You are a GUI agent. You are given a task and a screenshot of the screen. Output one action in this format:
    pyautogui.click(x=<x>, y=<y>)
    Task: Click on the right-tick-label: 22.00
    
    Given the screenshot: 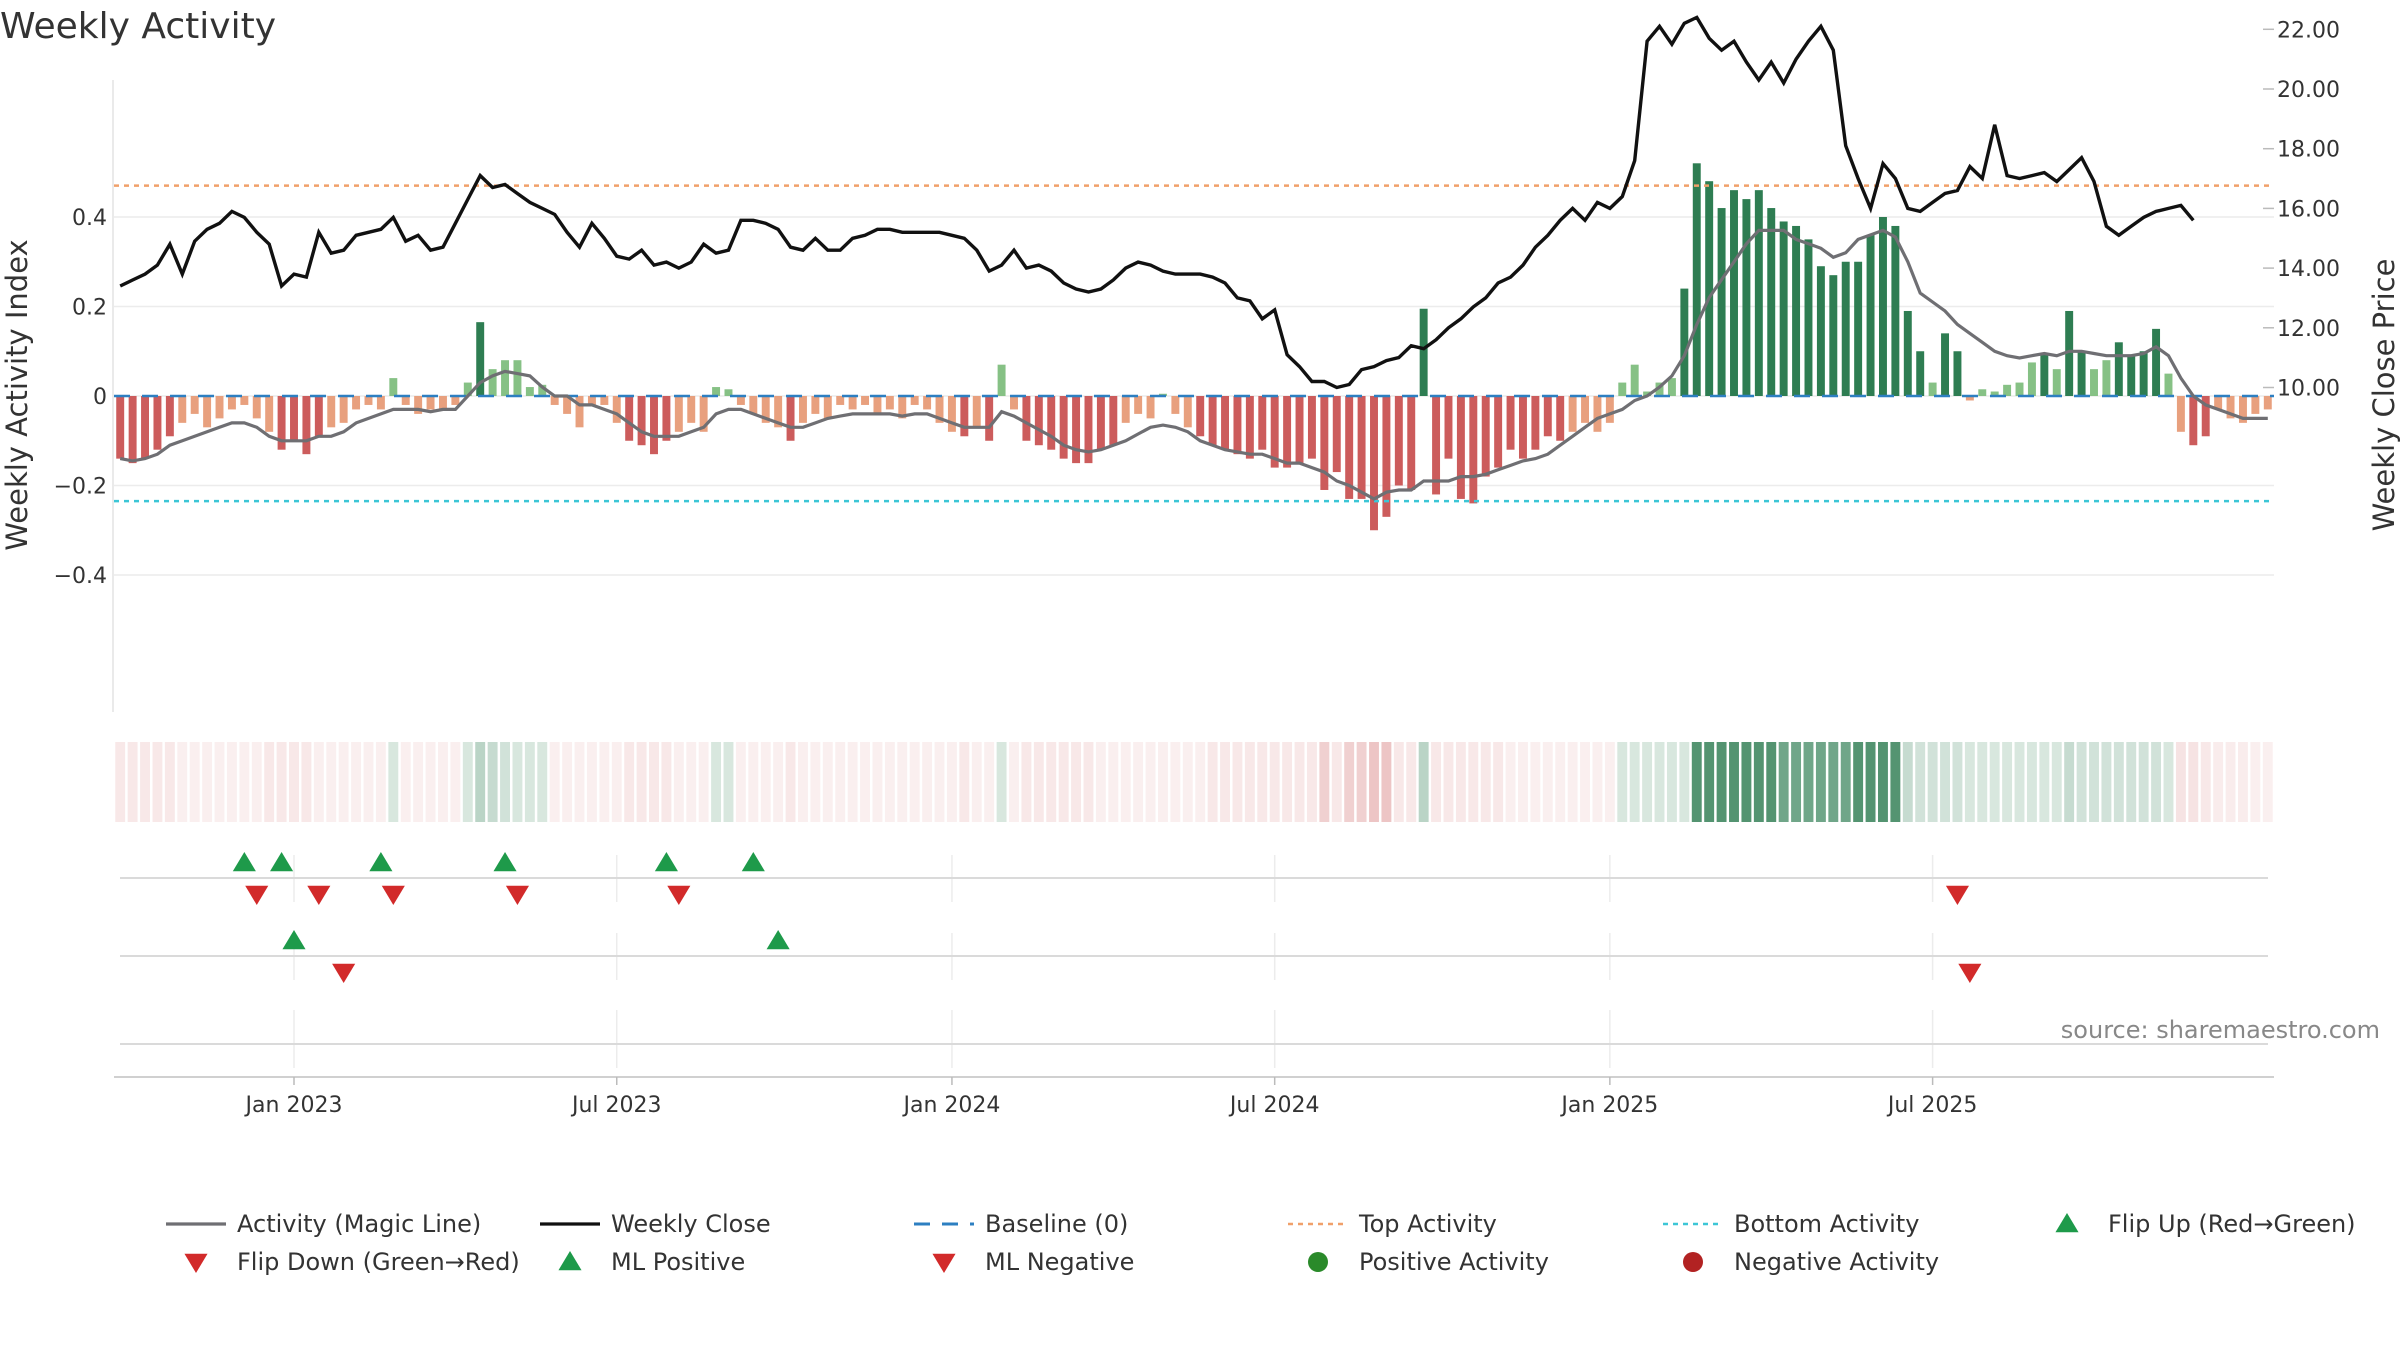 What is the action you would take?
    pyautogui.click(x=2308, y=30)
    